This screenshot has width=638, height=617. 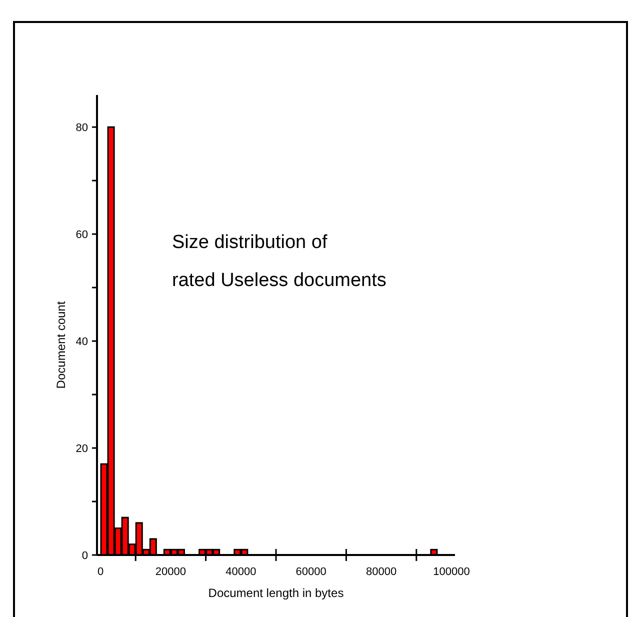 I want to click on annotation: Size distribution of rated Useless documents, so click(x=279, y=261).